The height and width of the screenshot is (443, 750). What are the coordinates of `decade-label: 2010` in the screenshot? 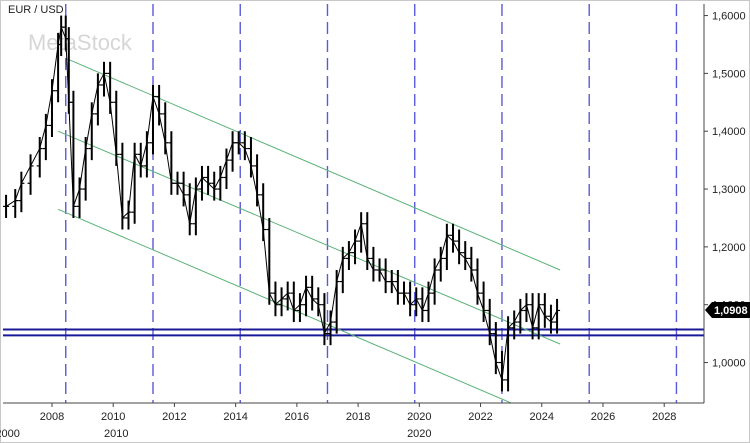 It's located at (116, 434).